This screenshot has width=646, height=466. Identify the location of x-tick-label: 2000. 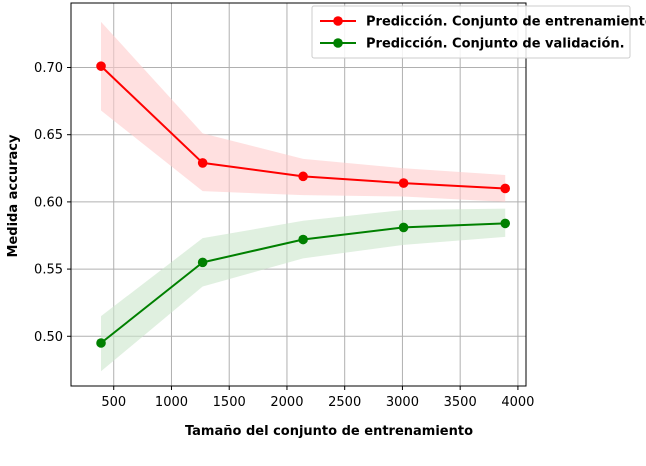
(286, 402).